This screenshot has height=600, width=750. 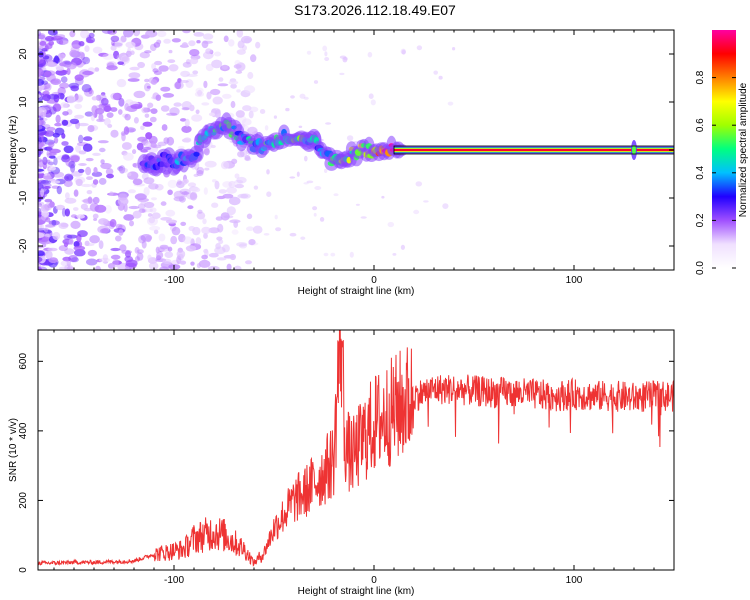 What do you see at coordinates (23, 245) in the screenshot?
I see `spectrogram-y-tick-label: -20` at bounding box center [23, 245].